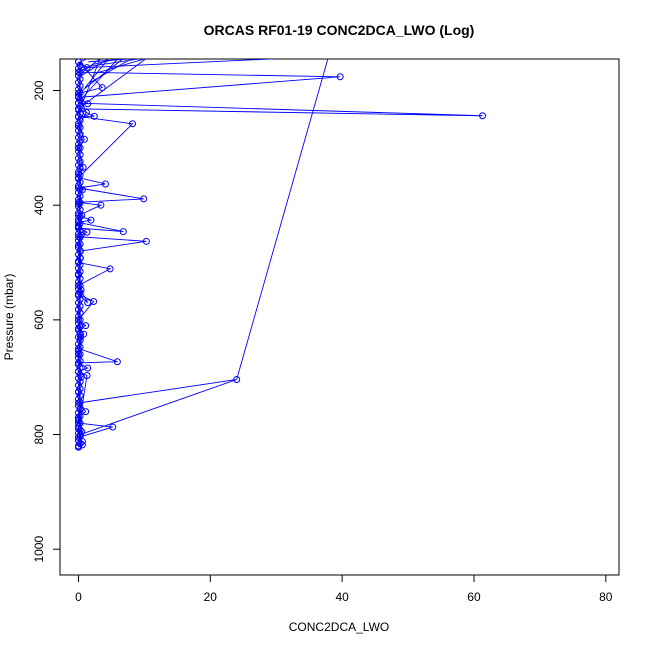  What do you see at coordinates (9, 317) in the screenshot?
I see `y-axis-label: Pressure (mbar)` at bounding box center [9, 317].